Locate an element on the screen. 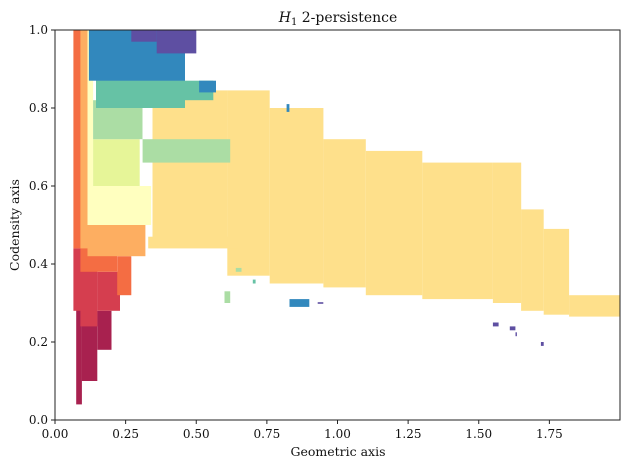 The height and width of the screenshot is (470, 630). y-tick-label: 0.8 is located at coordinates (38, 108).